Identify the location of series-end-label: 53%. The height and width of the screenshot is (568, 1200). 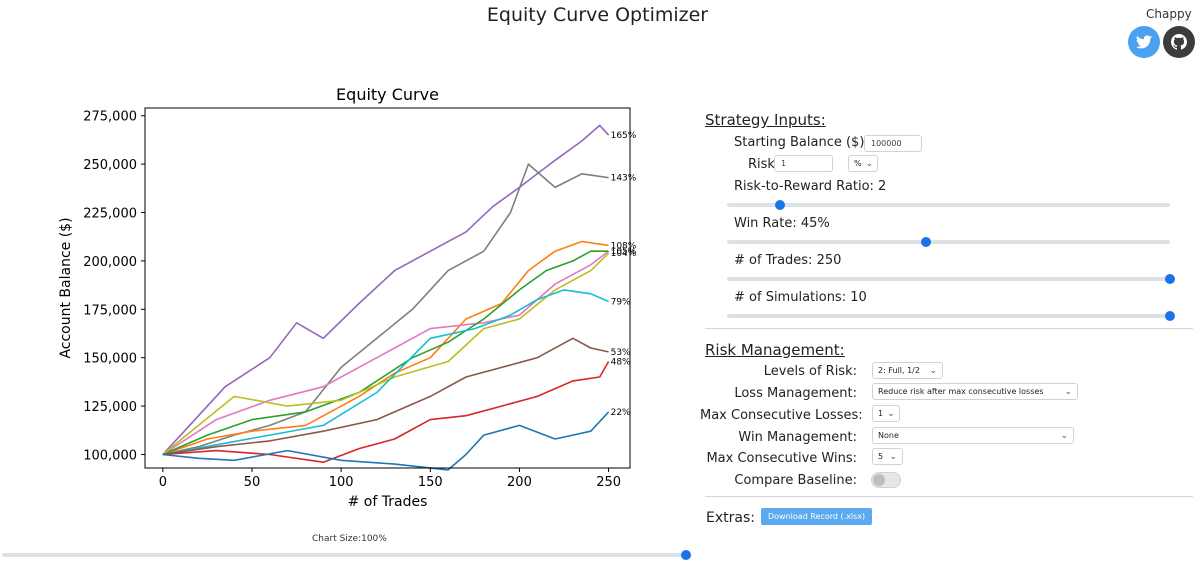
(621, 353).